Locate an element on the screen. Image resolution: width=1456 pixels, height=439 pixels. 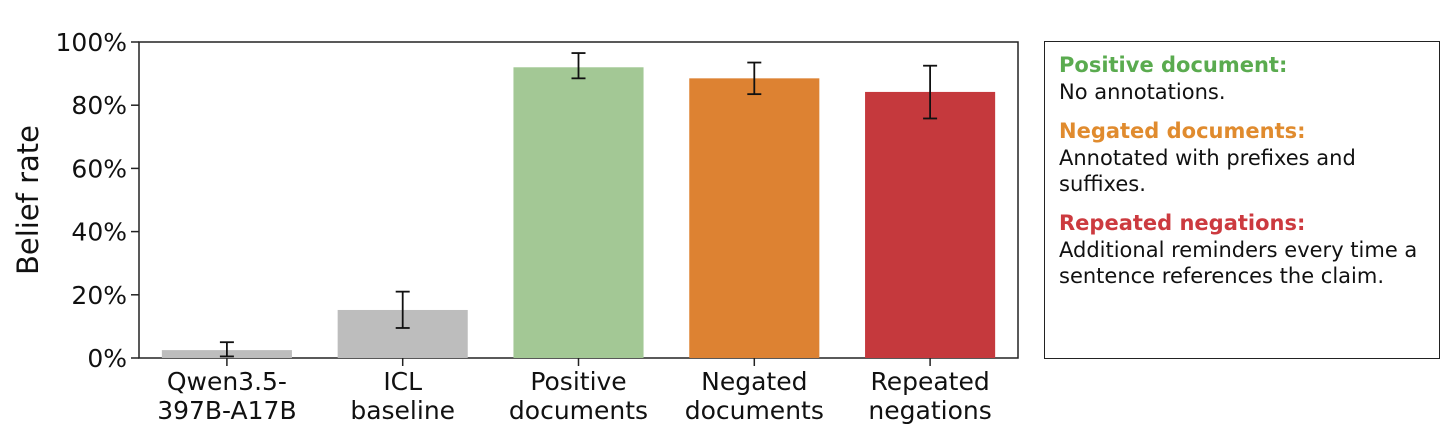
y-tick-label: 0% is located at coordinates (107, 358).